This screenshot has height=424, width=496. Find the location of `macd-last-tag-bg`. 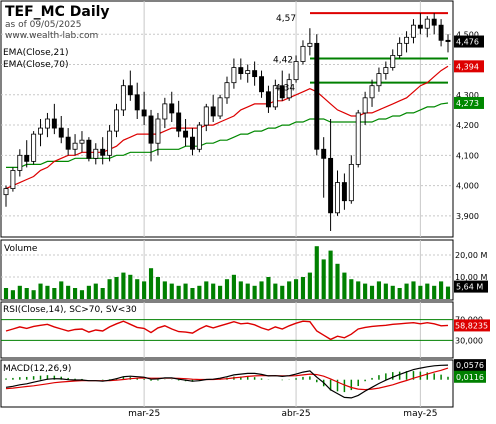

macd-last-tag-bg is located at coordinates (470, 365).